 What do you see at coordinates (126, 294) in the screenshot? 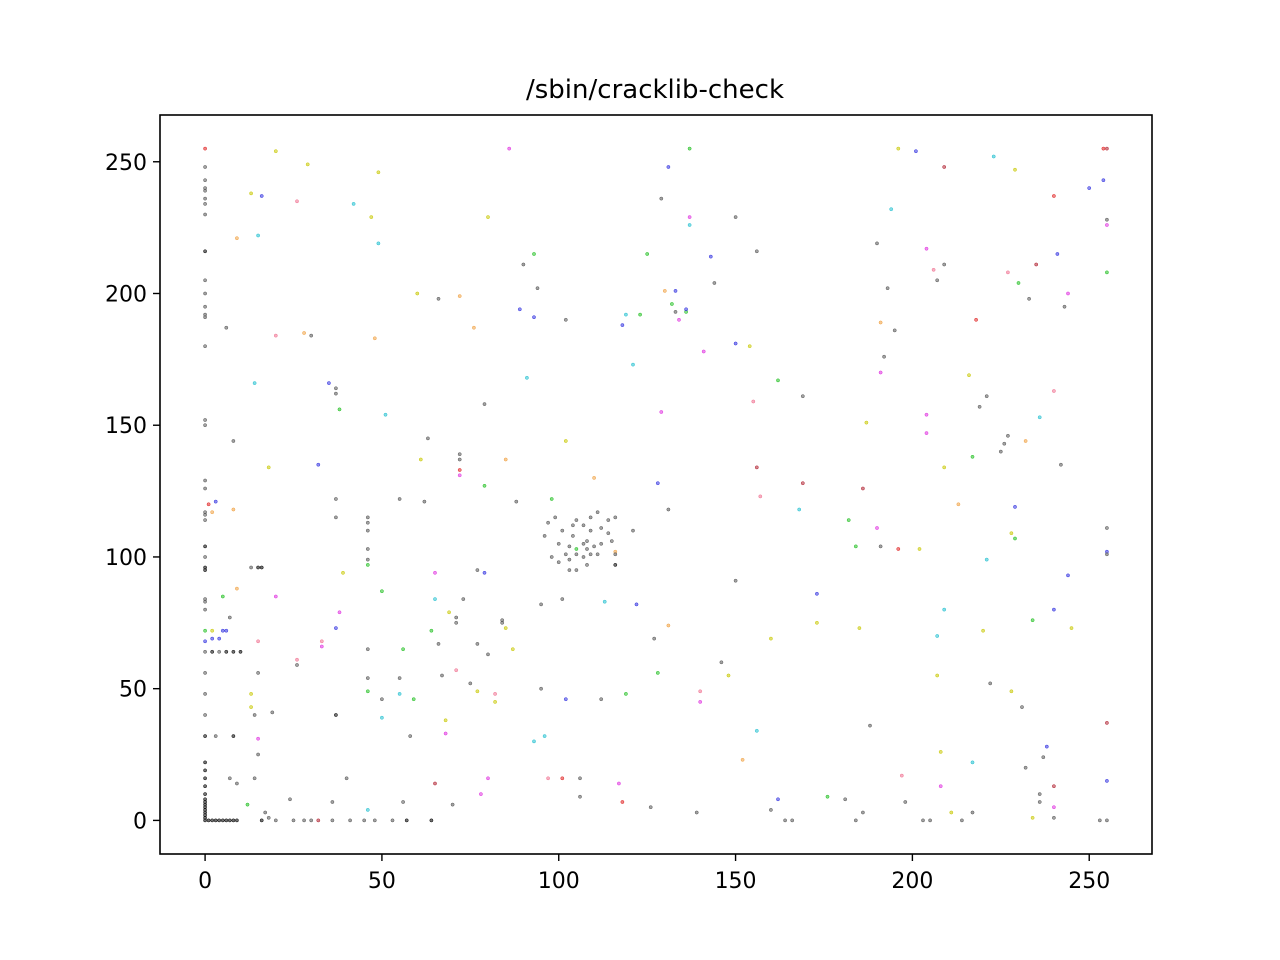
I see `y-tick-label: 200` at bounding box center [126, 294].